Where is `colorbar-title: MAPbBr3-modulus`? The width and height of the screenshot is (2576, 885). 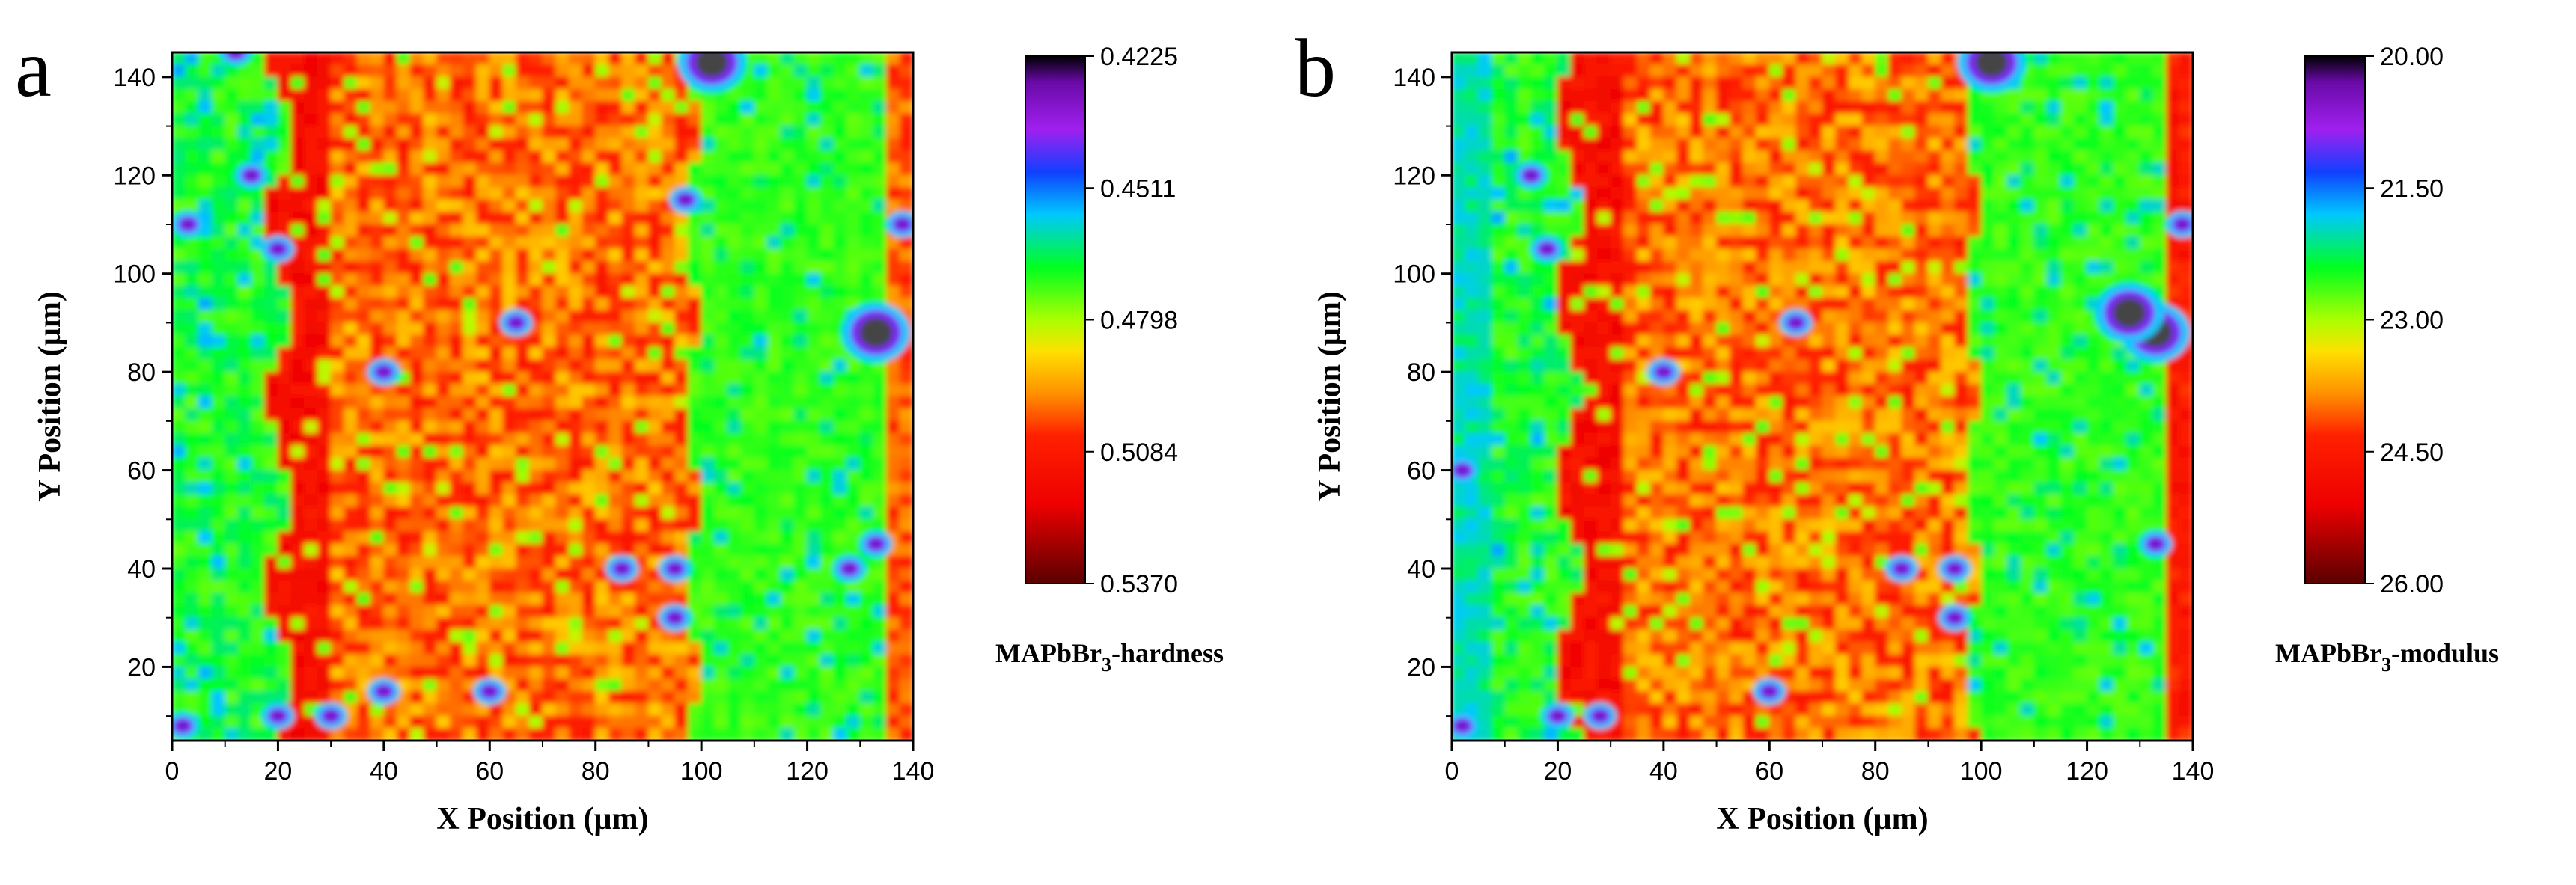
colorbar-title: MAPbBr3-modulus is located at coordinates (2387, 657).